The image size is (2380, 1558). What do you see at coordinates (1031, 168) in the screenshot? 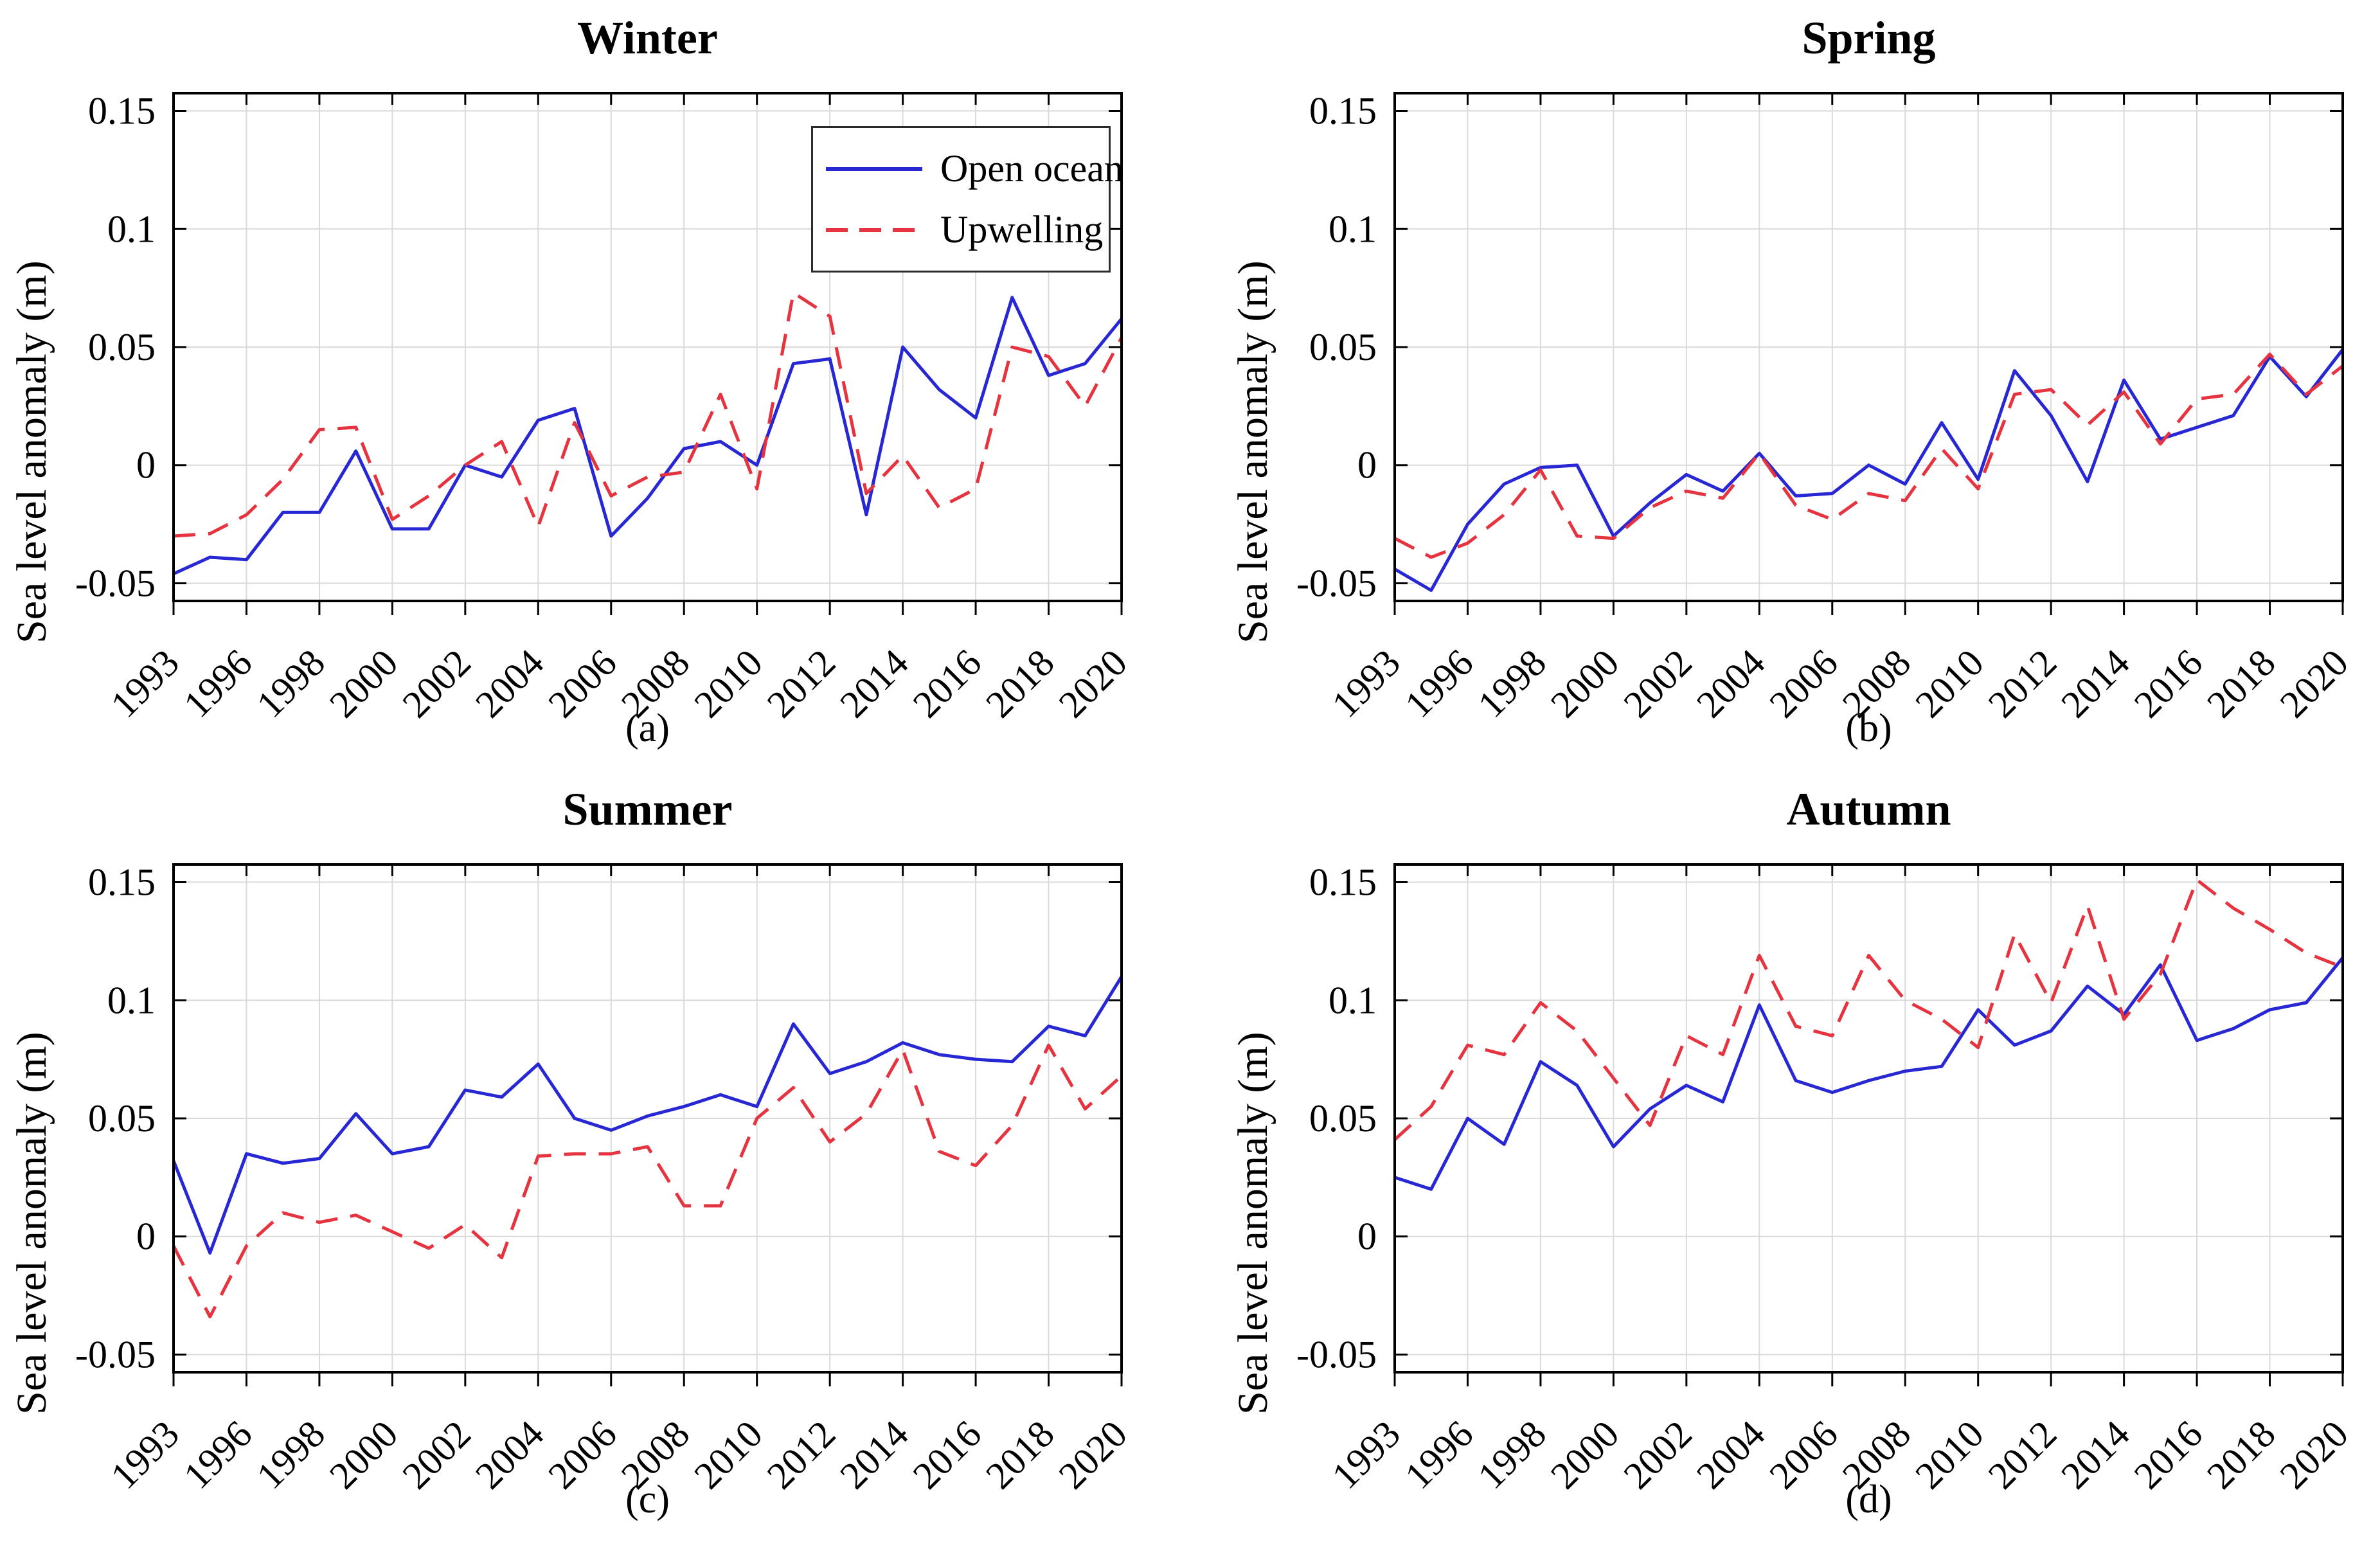
I see `legend-label-open-ocean: Open ocean` at bounding box center [1031, 168].